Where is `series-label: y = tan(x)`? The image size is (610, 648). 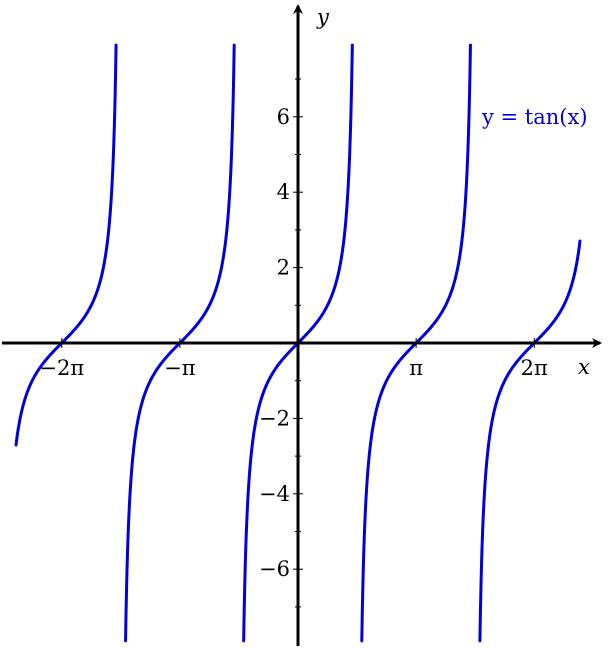 series-label: y = tan(x) is located at coordinates (534, 117).